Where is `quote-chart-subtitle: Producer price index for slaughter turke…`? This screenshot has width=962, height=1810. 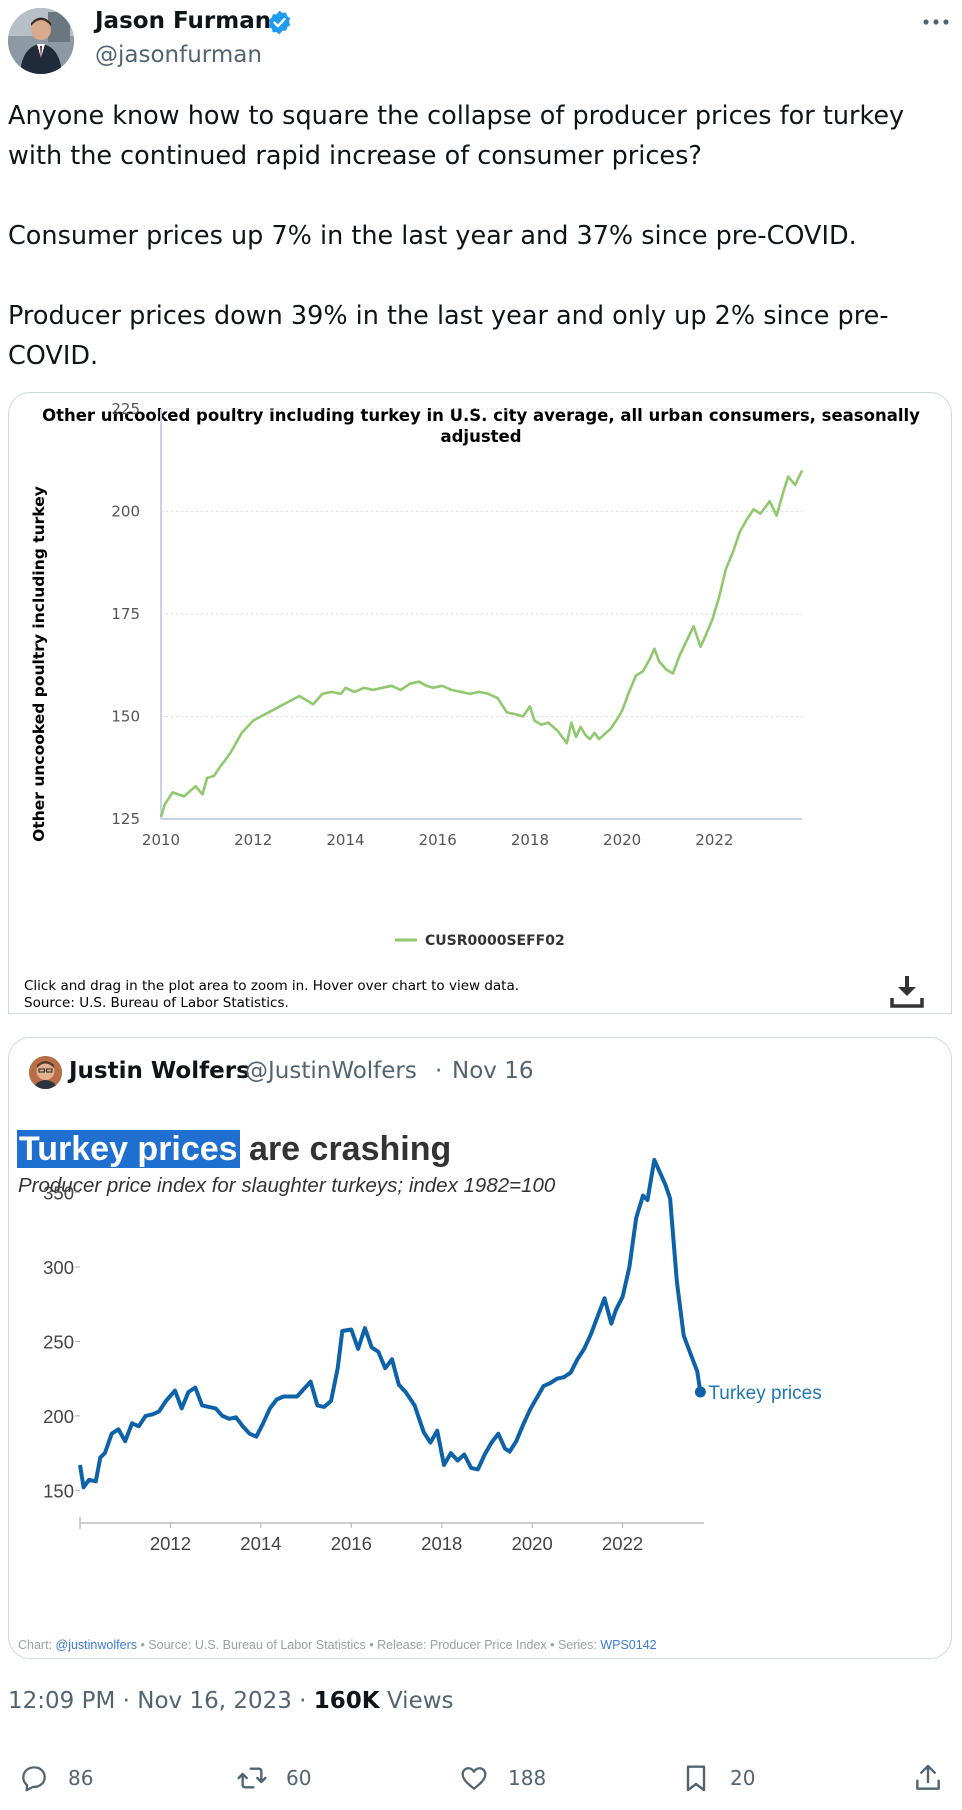
quote-chart-subtitle: Producer price index for slaughter turke… is located at coordinates (287, 1185).